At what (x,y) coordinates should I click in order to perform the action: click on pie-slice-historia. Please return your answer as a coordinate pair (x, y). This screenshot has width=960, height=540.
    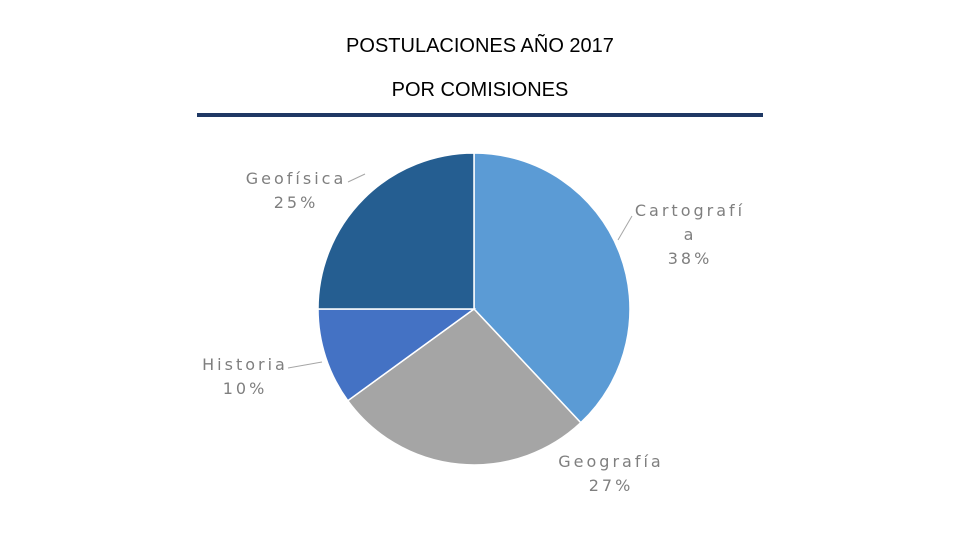
    Looking at the image, I should click on (397, 355).